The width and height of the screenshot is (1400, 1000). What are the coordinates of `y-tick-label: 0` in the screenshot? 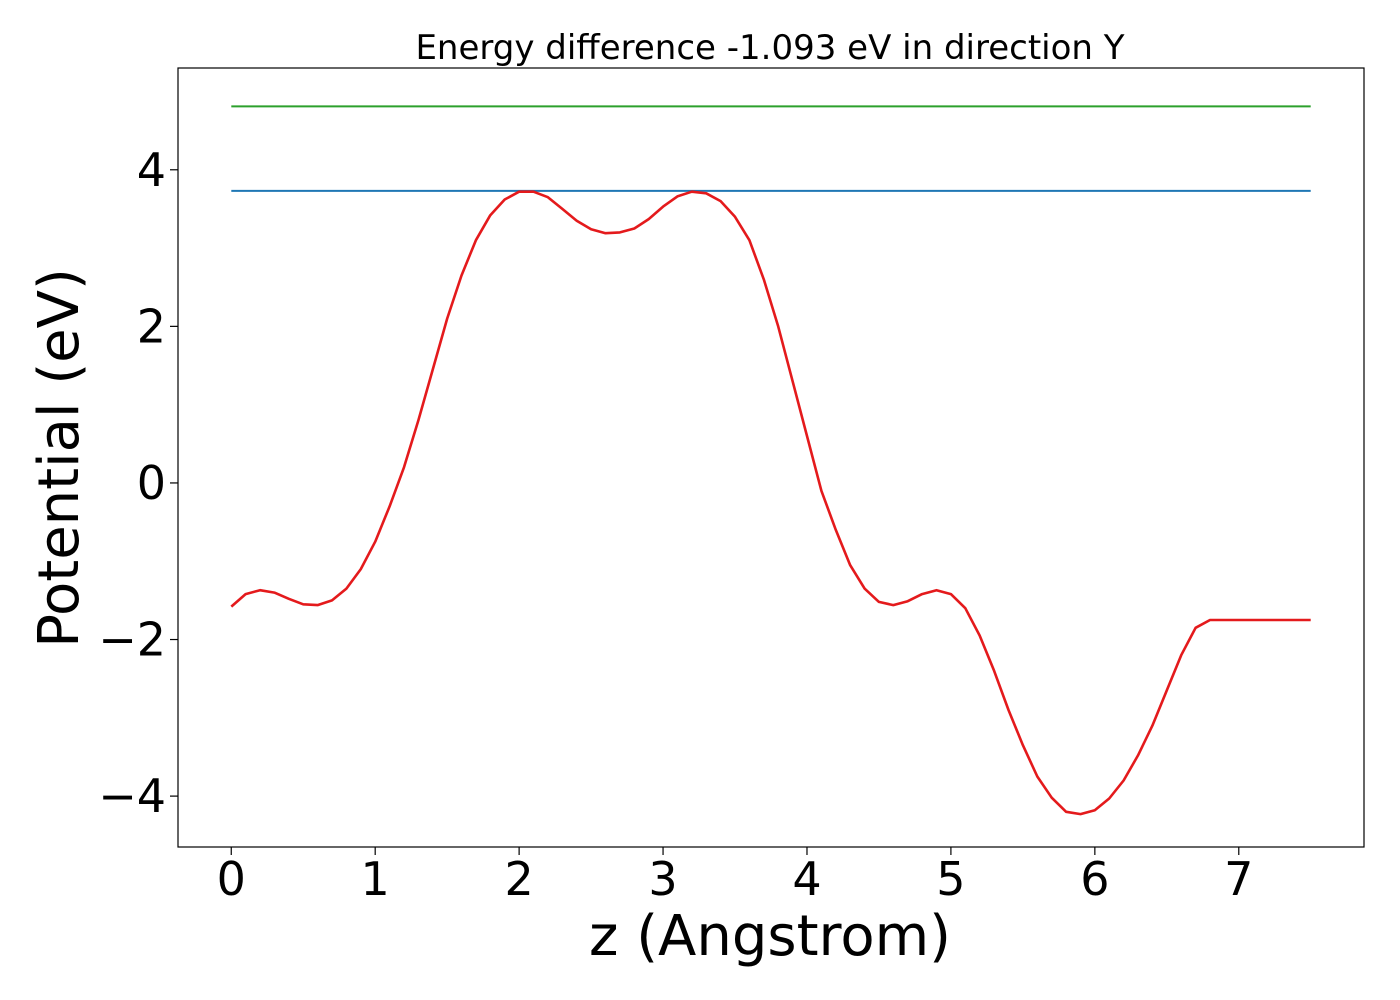 It's located at (151, 483).